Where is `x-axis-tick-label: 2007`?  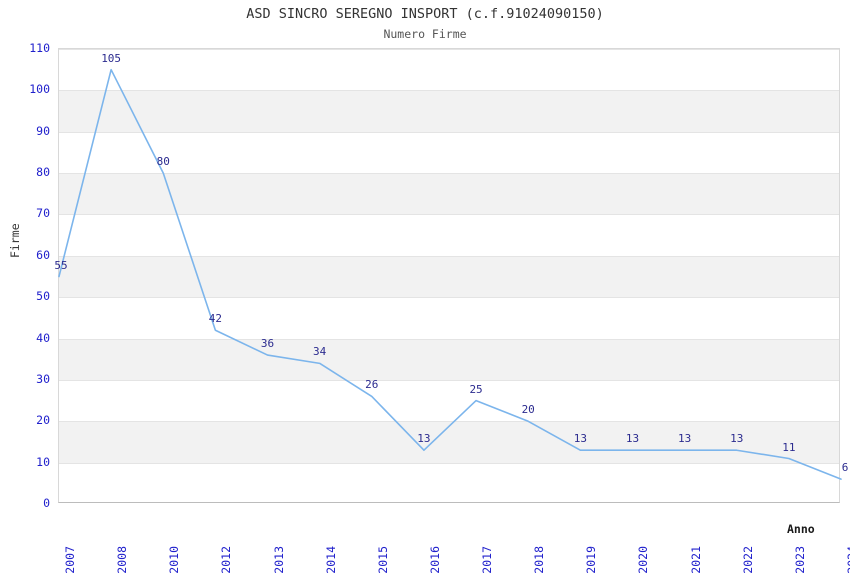 x-axis-tick-label: 2007 is located at coordinates (70, 560).